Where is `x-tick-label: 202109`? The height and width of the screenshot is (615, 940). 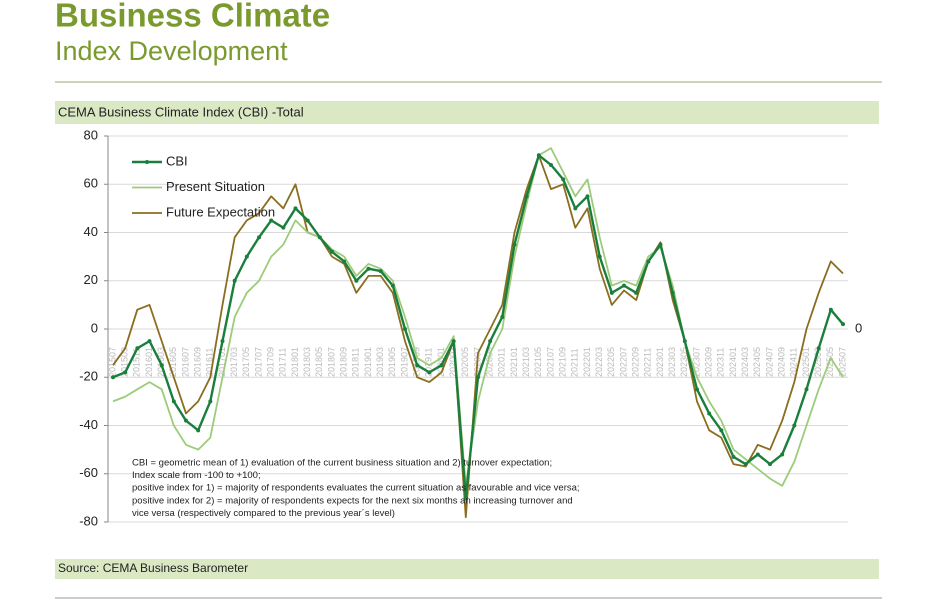
x-tick-label: 202109 is located at coordinates (563, 362).